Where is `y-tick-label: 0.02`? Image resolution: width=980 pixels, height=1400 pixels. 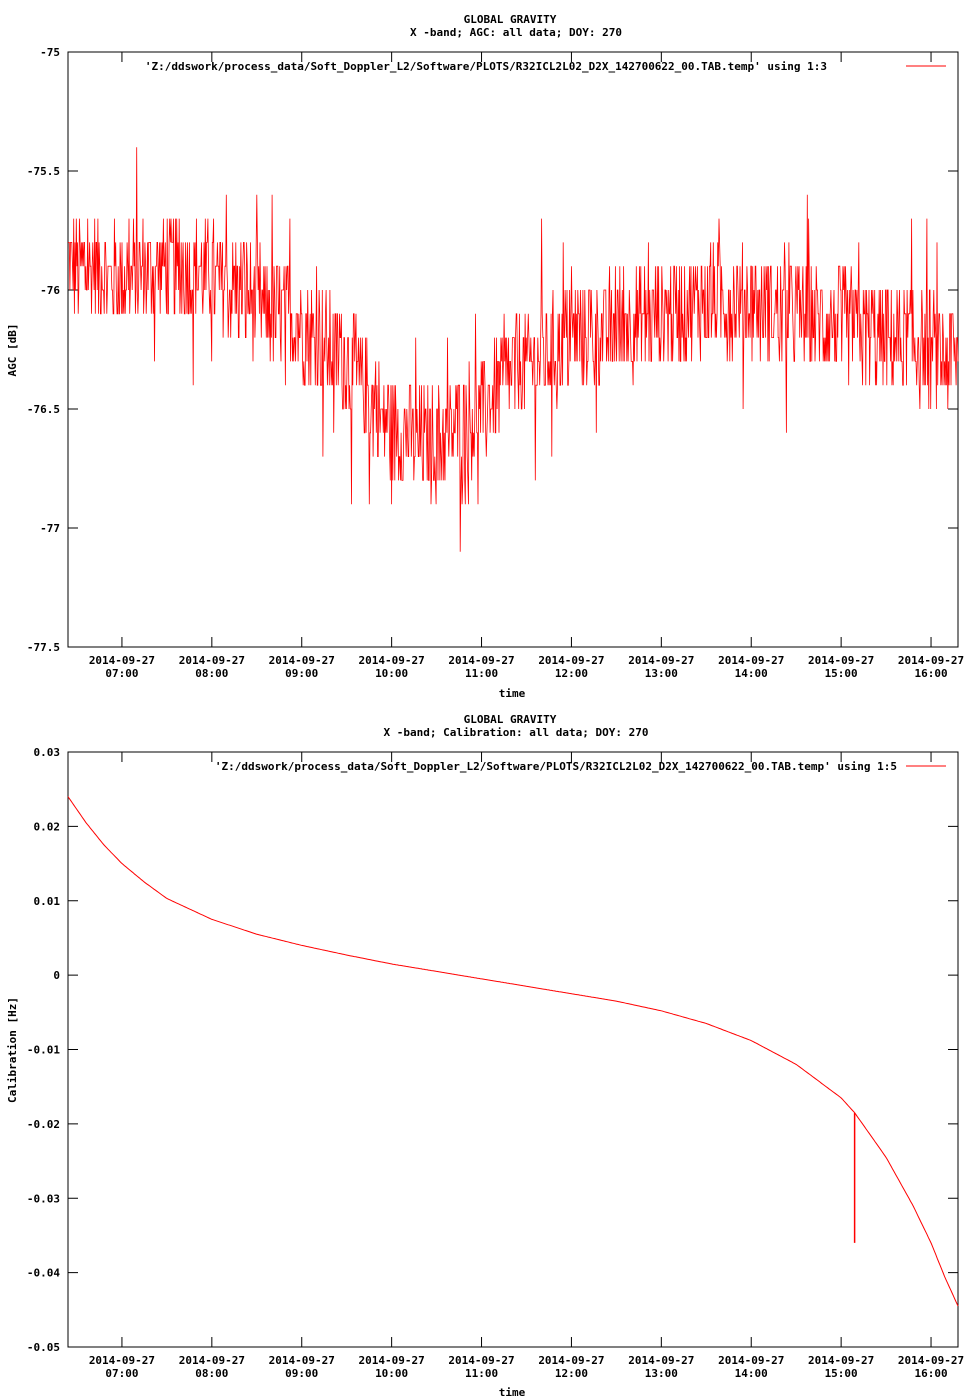
y-tick-label: 0.02 is located at coordinates (47, 826).